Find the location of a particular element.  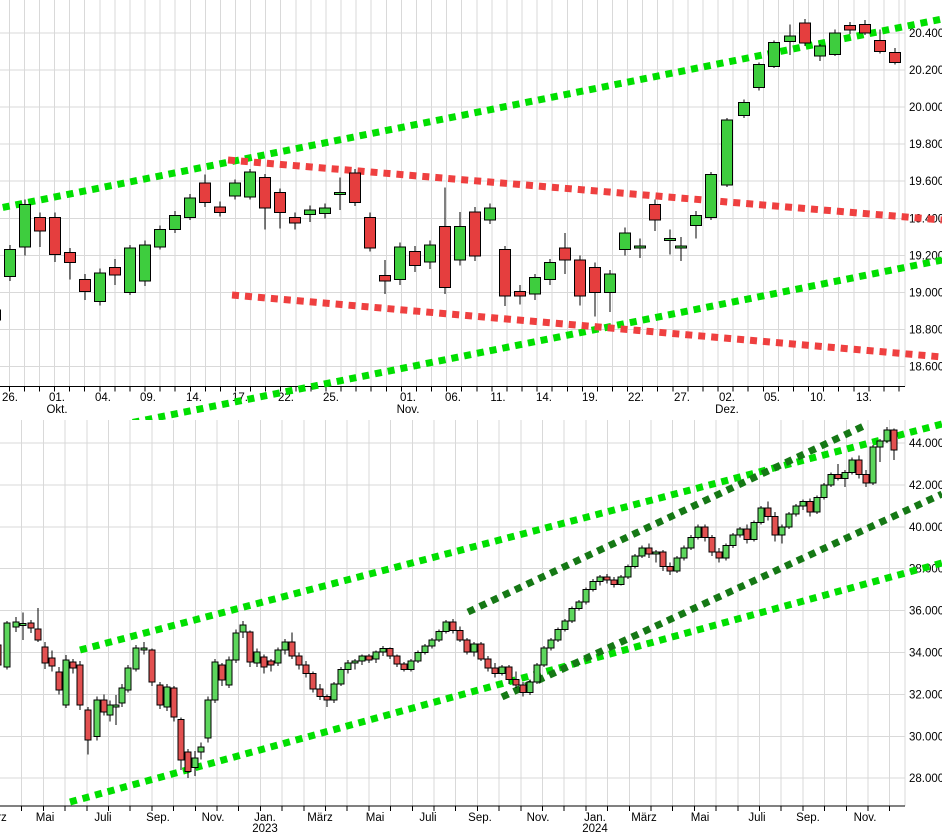

trendline-falling-channel-upper is located at coordinates (584, 190).